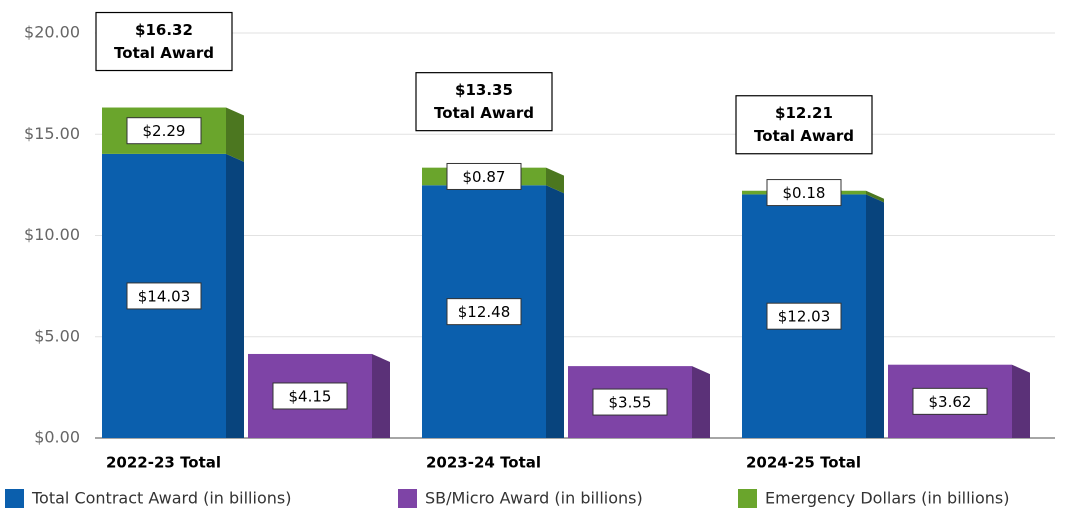 The width and height of the screenshot is (1079, 510). Describe the element at coordinates (52, 234) in the screenshot. I see `y-tick-label: $10.00` at that location.